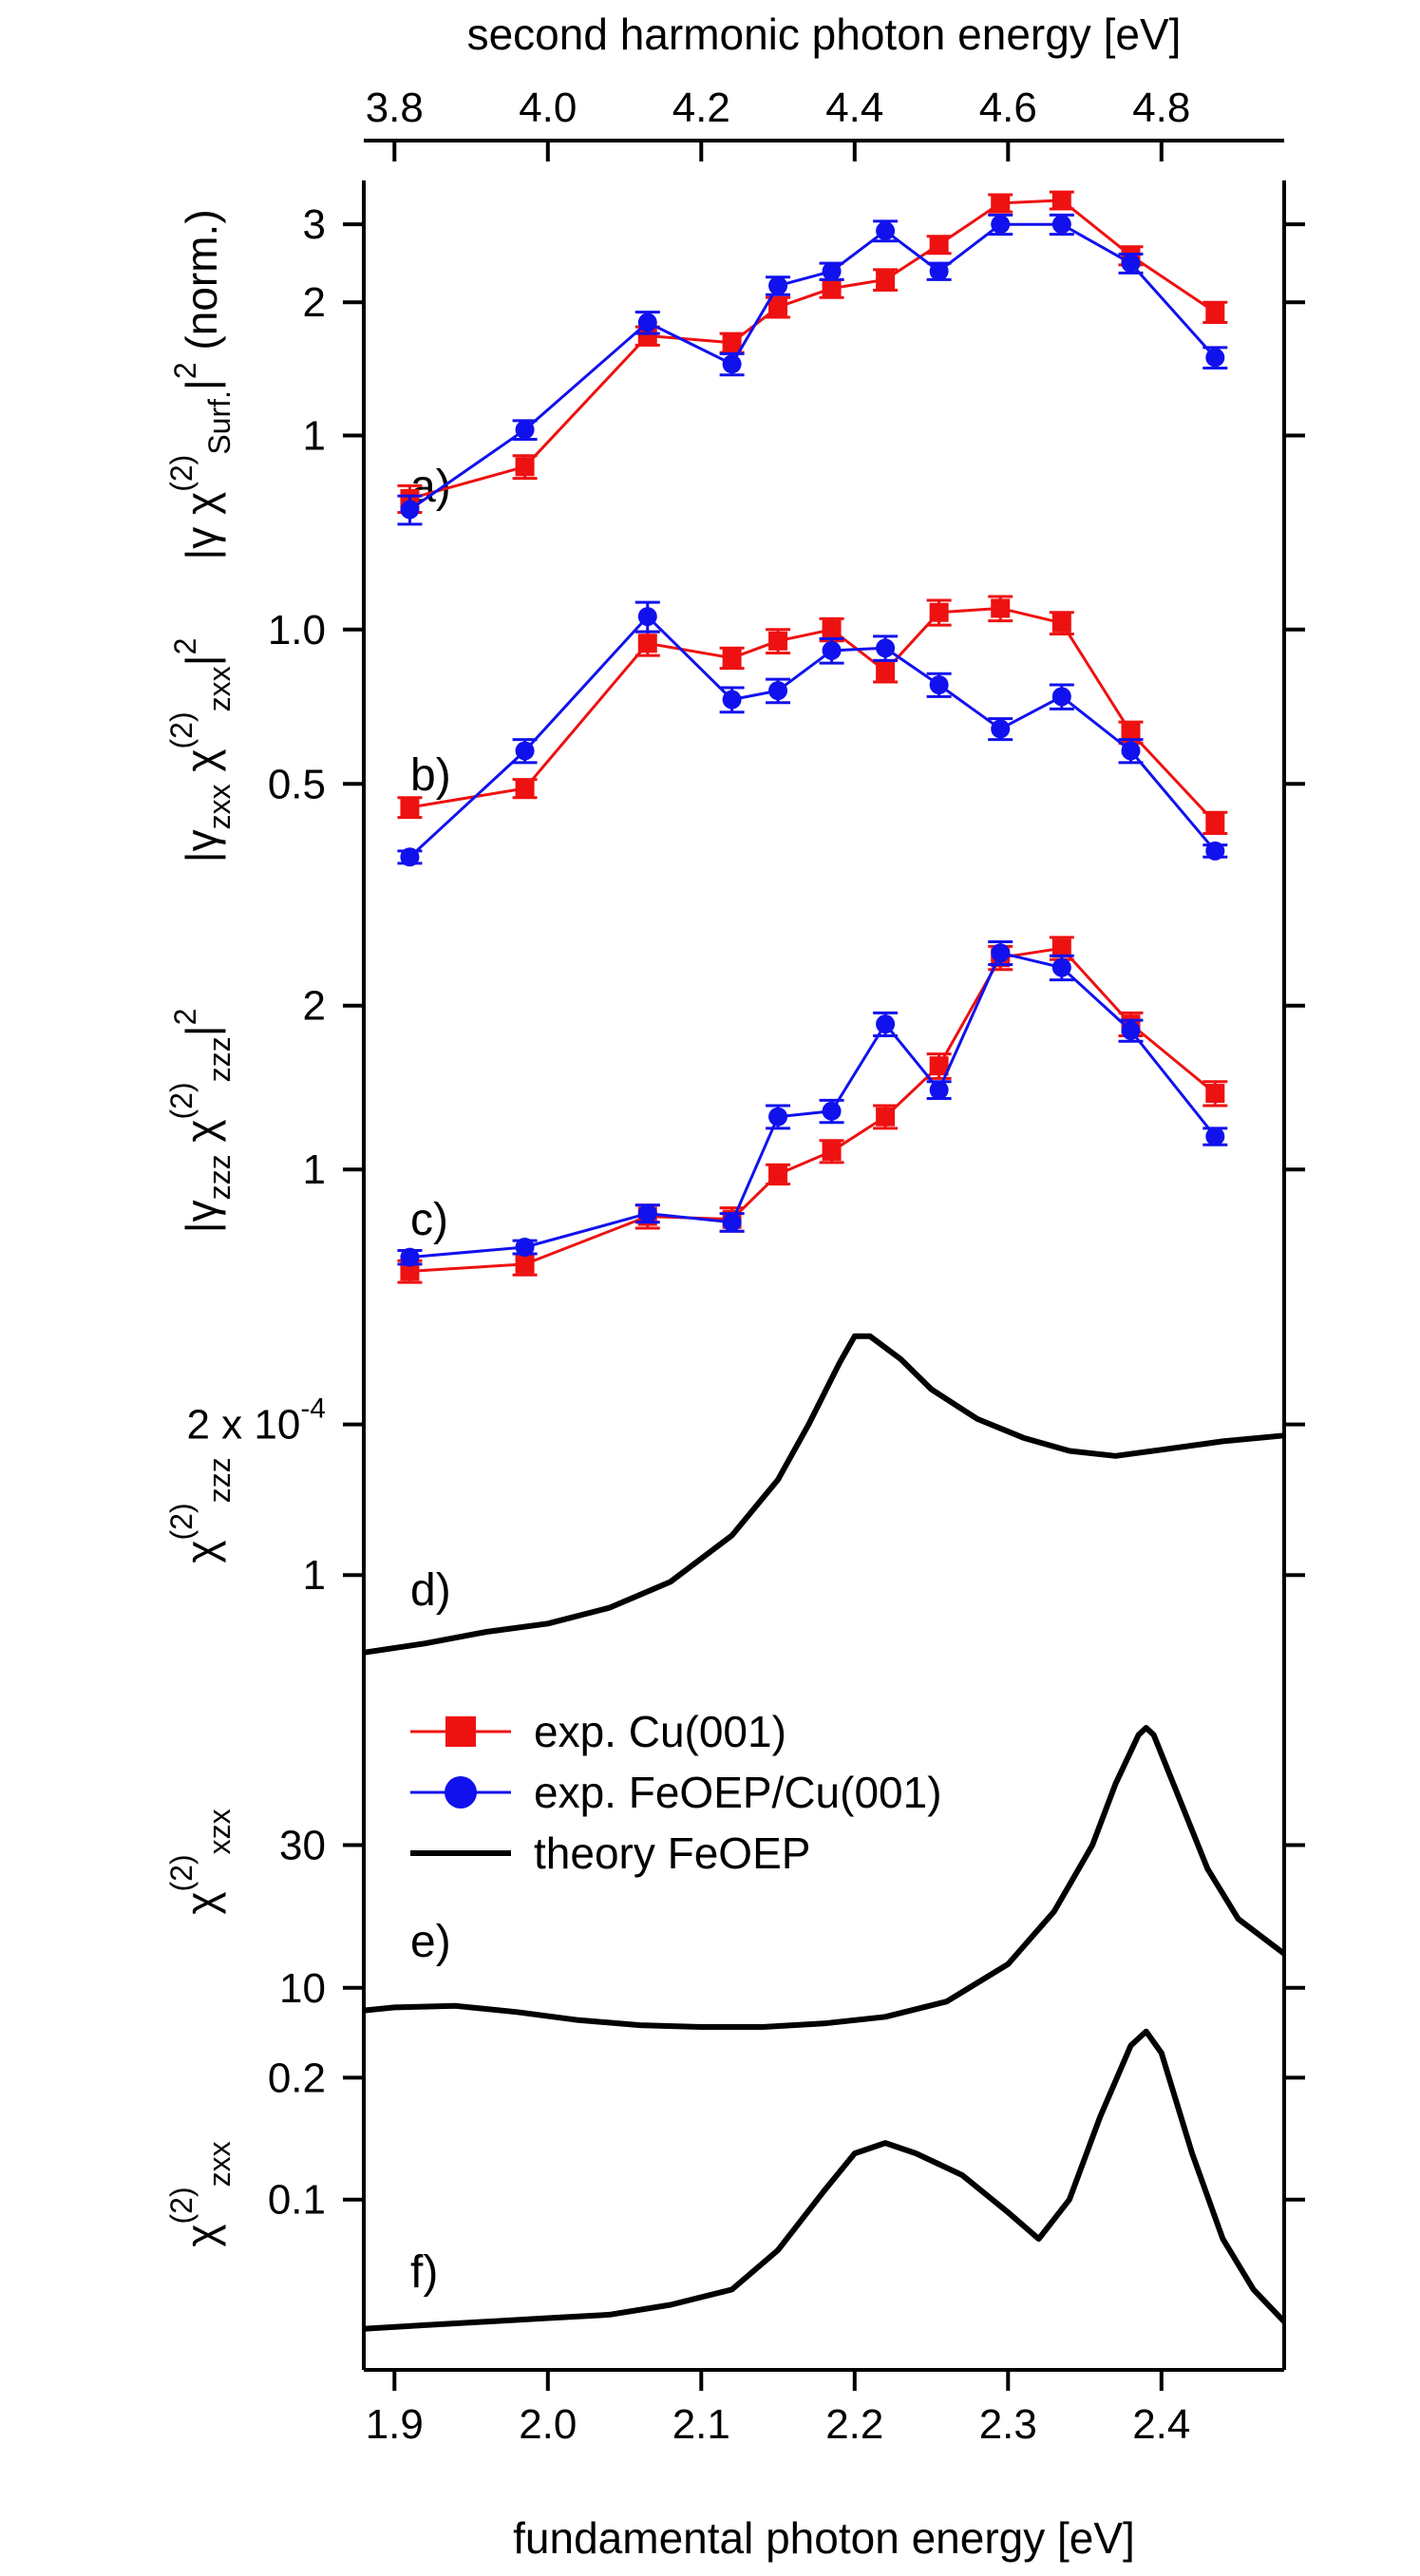  What do you see at coordinates (314, 224) in the screenshot?
I see `y-tick-label: 3` at bounding box center [314, 224].